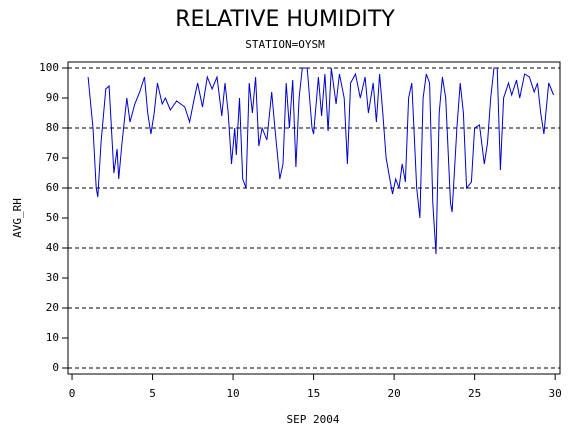 The width and height of the screenshot is (570, 434). What do you see at coordinates (232, 393) in the screenshot?
I see `x-tick-label: 10` at bounding box center [232, 393].